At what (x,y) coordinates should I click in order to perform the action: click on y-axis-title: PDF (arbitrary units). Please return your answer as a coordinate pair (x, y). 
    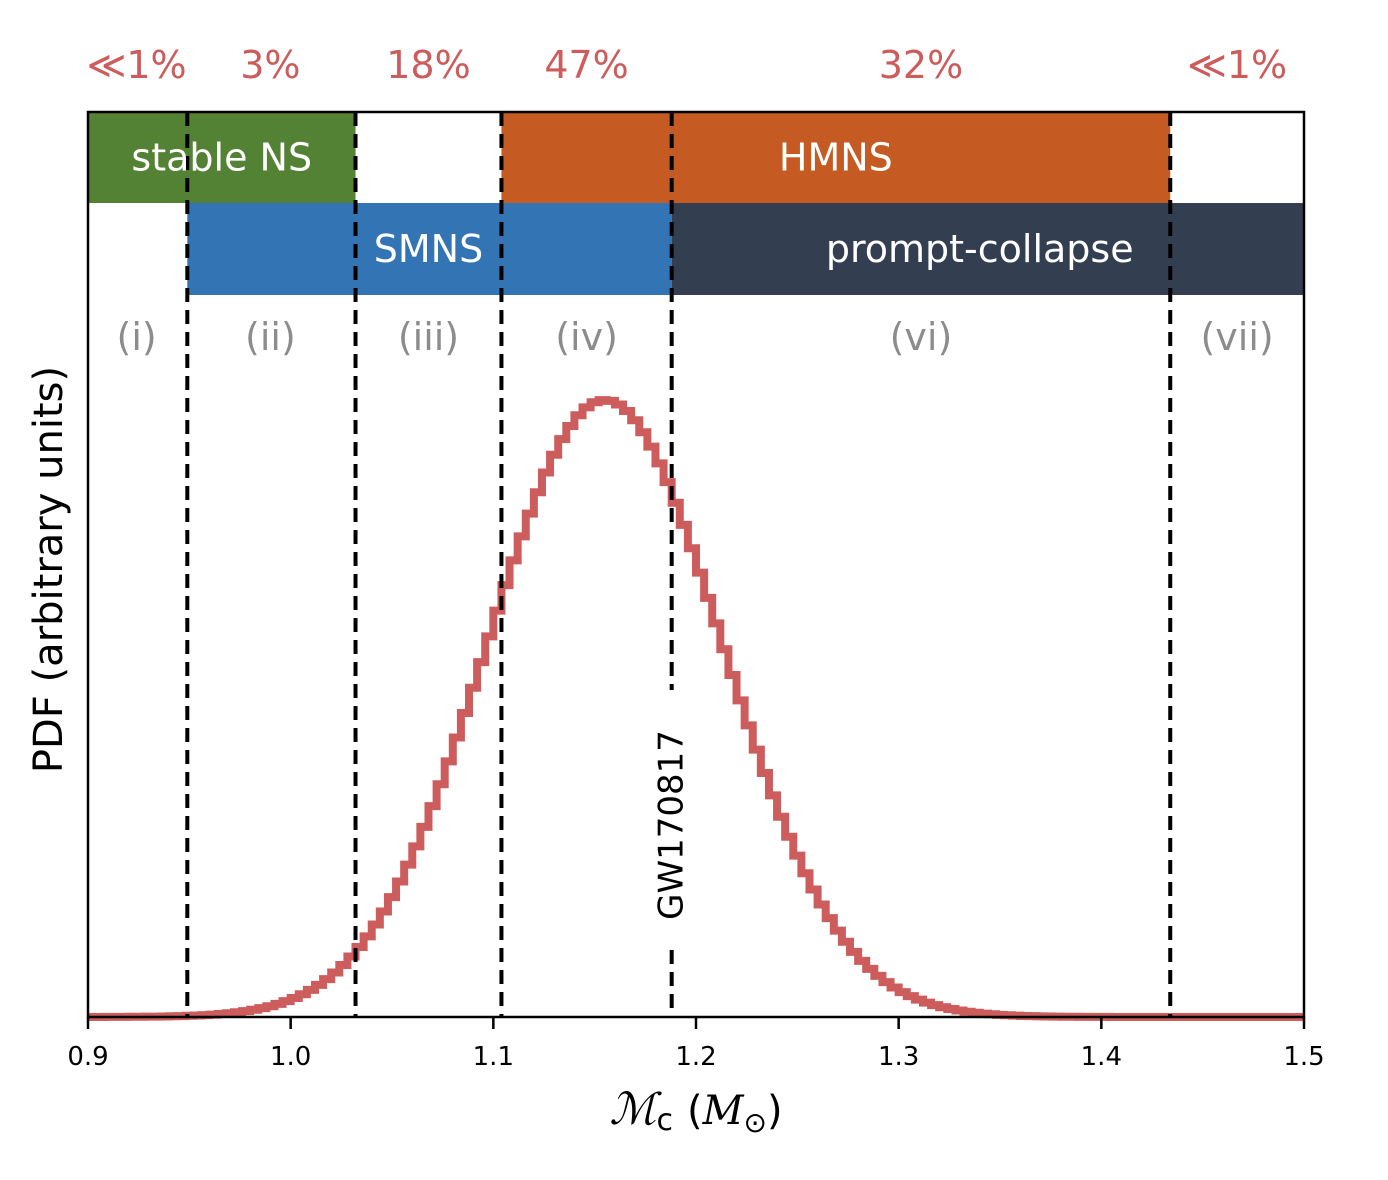
    Looking at the image, I should click on (49, 569).